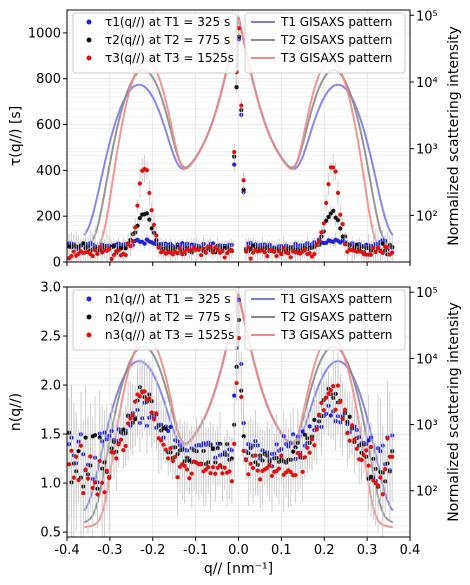  Describe the element at coordinates (57, 263) in the screenshot. I see `y-tick-label: 0` at that location.